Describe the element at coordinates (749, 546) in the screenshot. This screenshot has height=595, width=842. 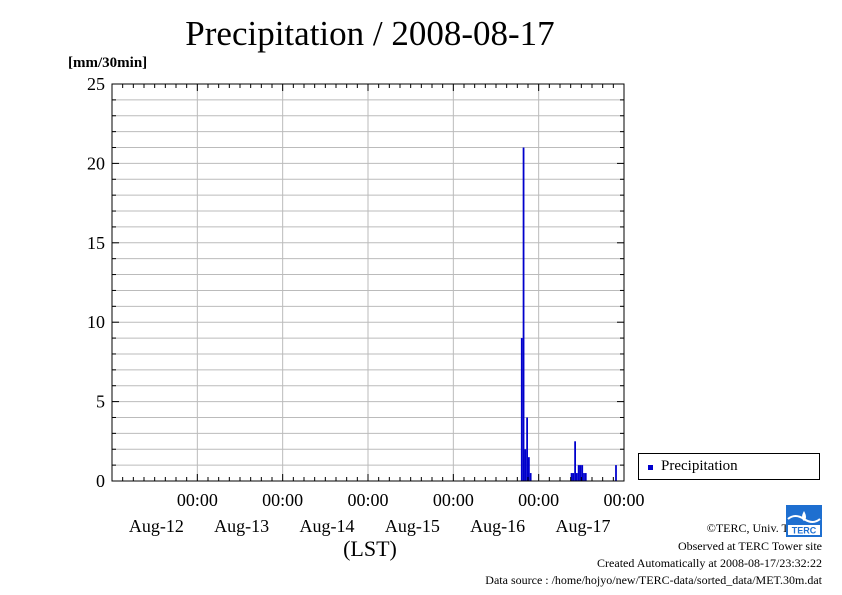
I see `site-text: Observed at TERC Tower site` at that location.